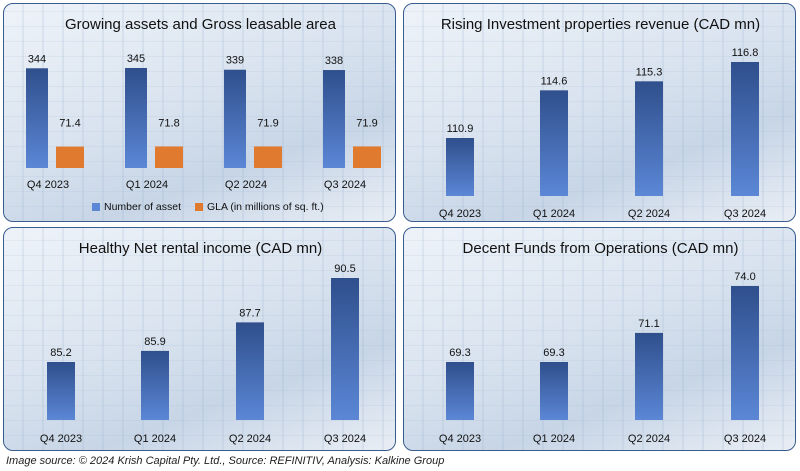 This screenshot has width=800, height=471. Describe the element at coordinates (648, 324) in the screenshot. I see `data-label: 71.1` at that location.